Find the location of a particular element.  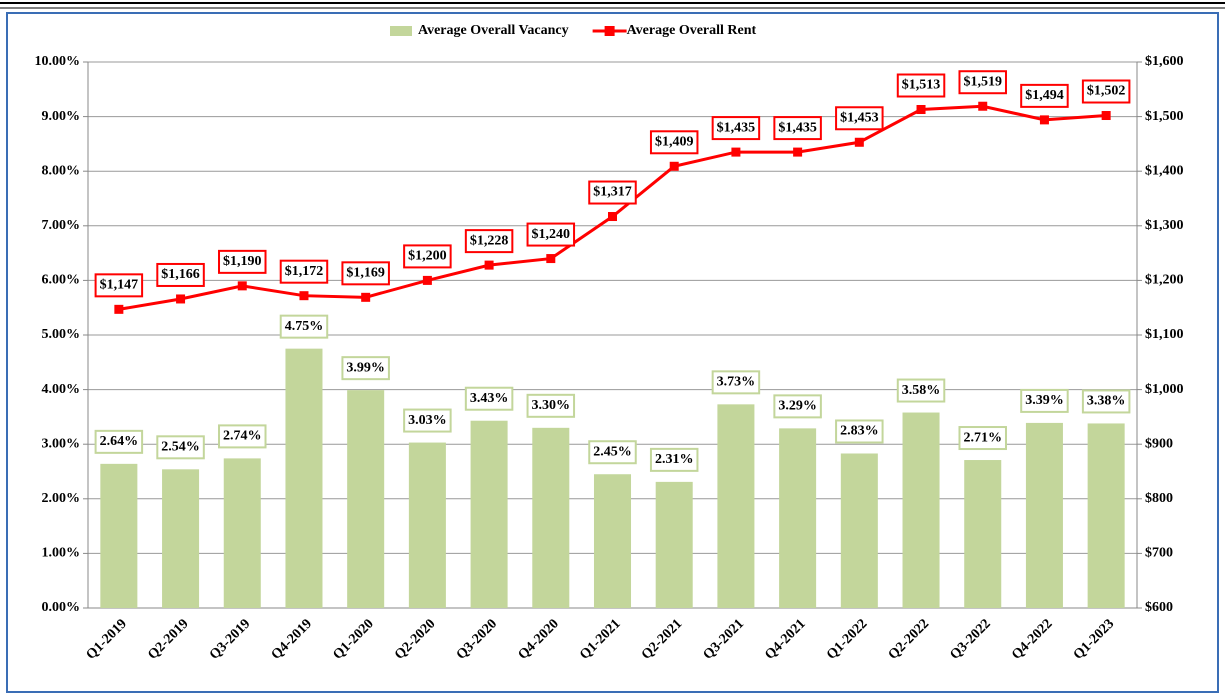

data-label: 2.64% is located at coordinates (119, 441).